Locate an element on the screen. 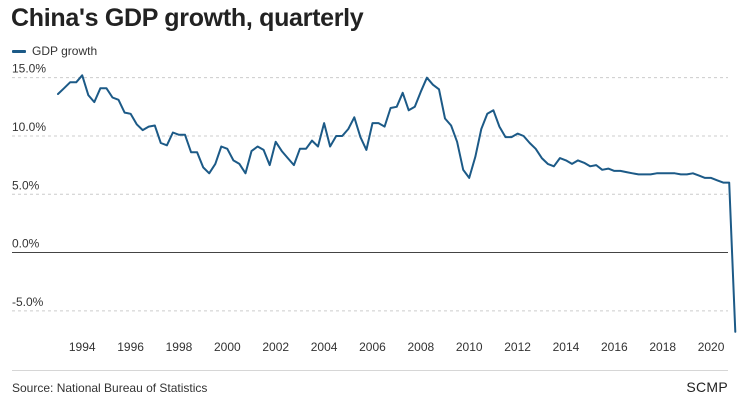 Image resolution: width=740 pixels, height=417 pixels. x-tick-label: 2008 is located at coordinates (420, 347).